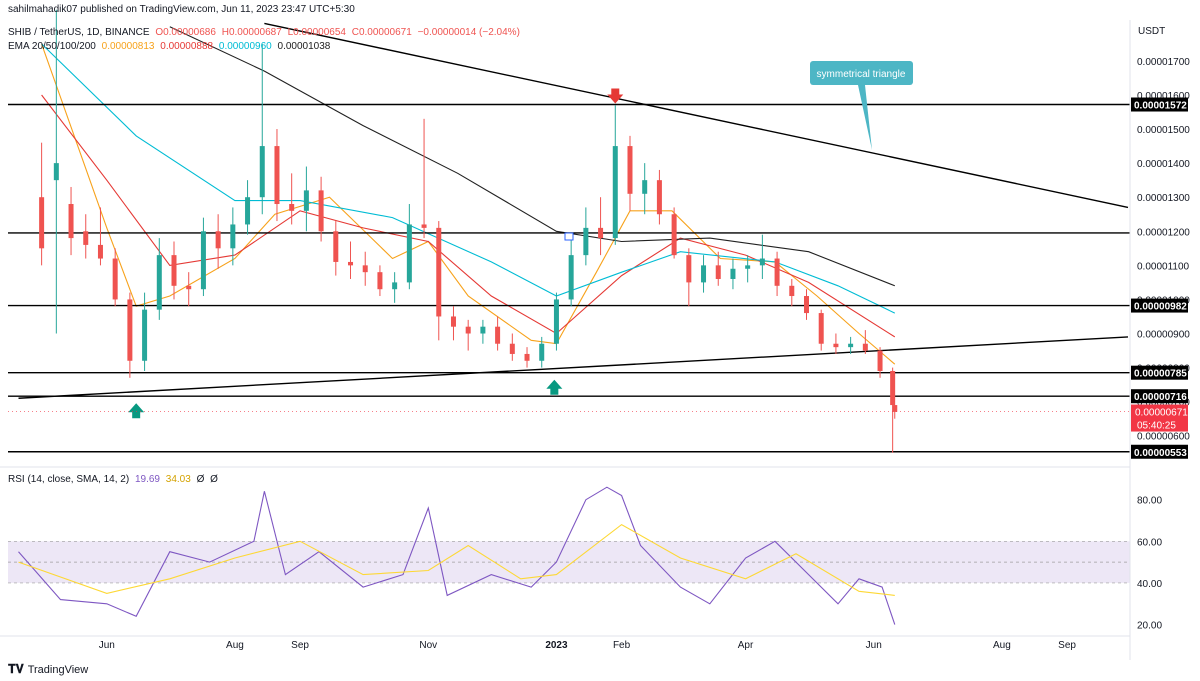 This screenshot has width=1200, height=681. What do you see at coordinates (569, 236) in the screenshot?
I see `anchor-handle` at bounding box center [569, 236].